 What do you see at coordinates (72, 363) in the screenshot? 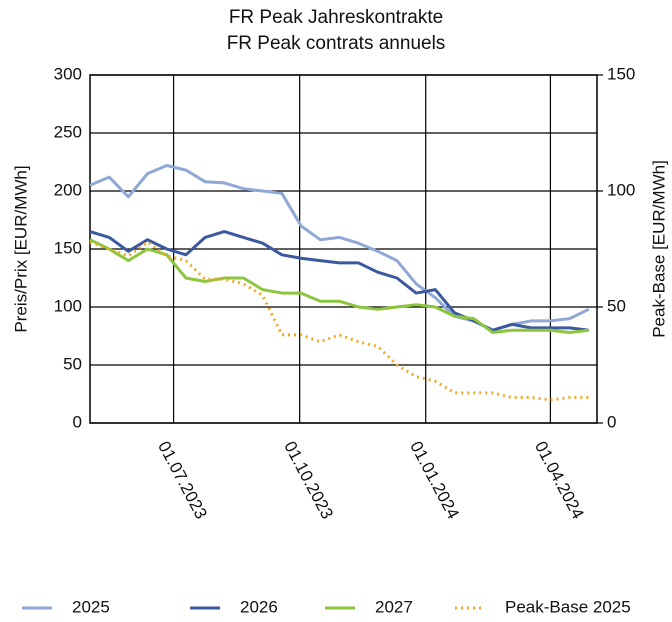
I see `y-tick-label: 50` at bounding box center [72, 363].